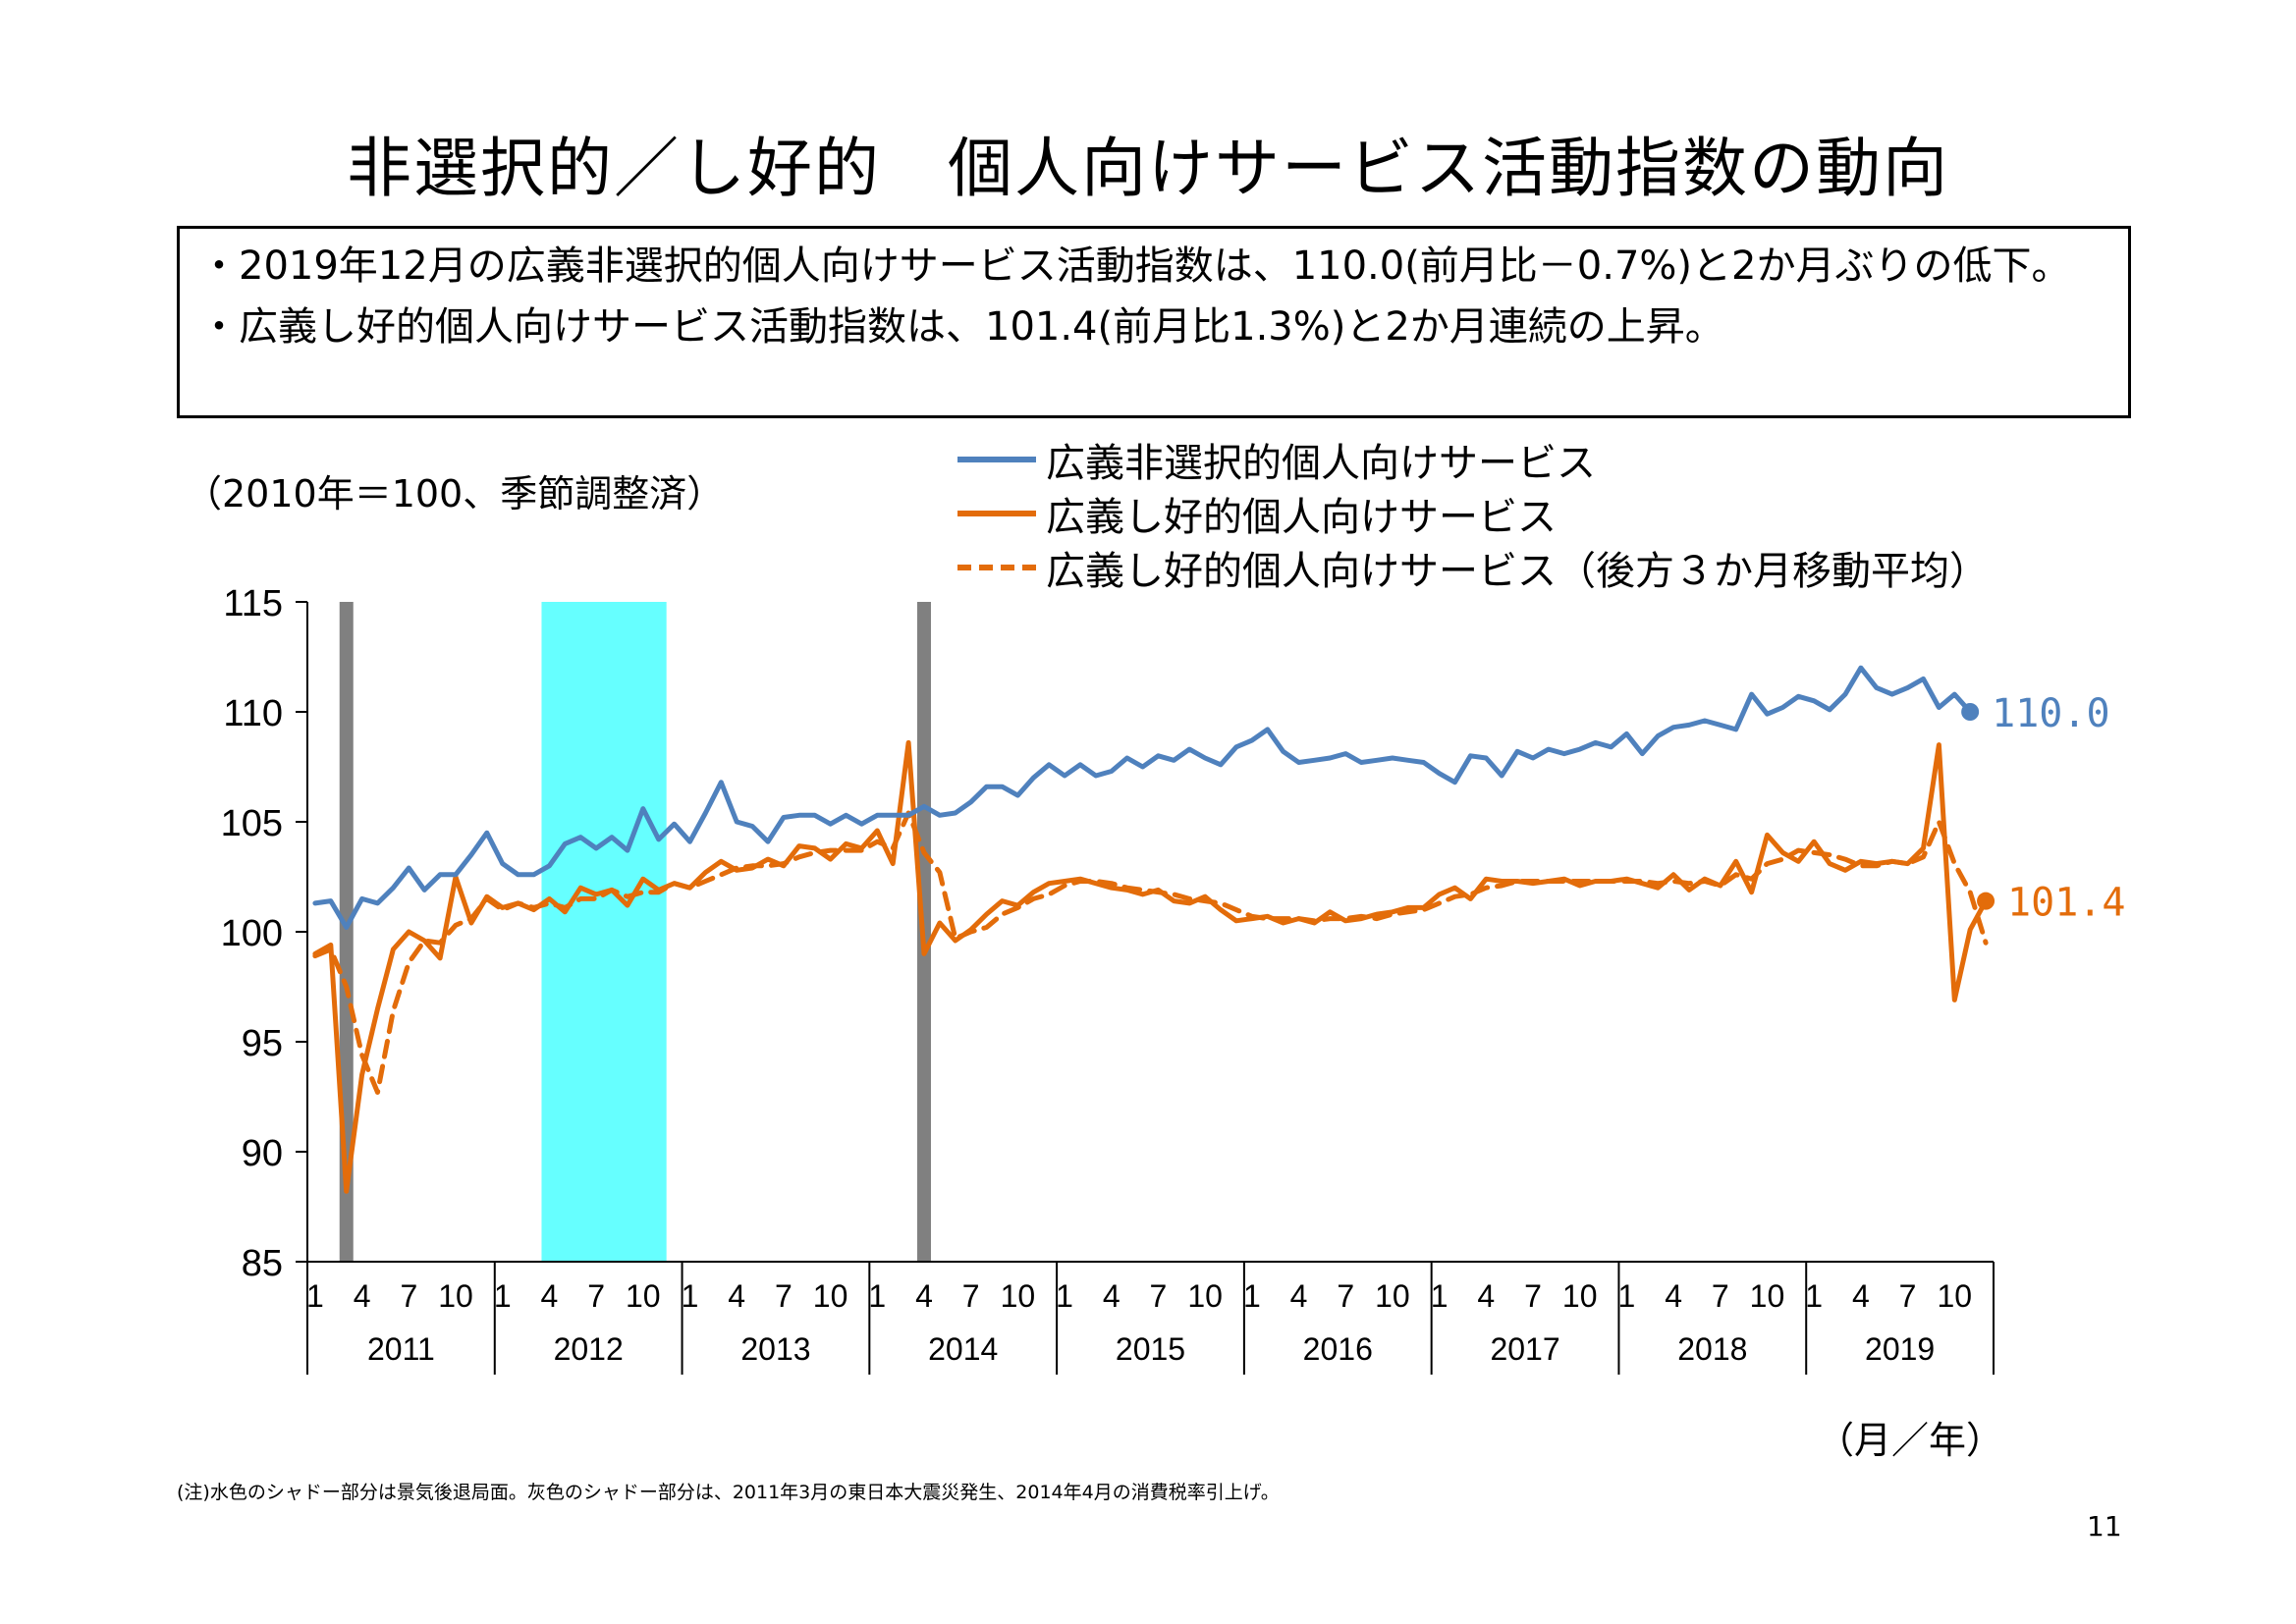 The height and width of the screenshot is (1624, 2296). I want to click on series-end-label-0: 110.0, so click(2050, 713).